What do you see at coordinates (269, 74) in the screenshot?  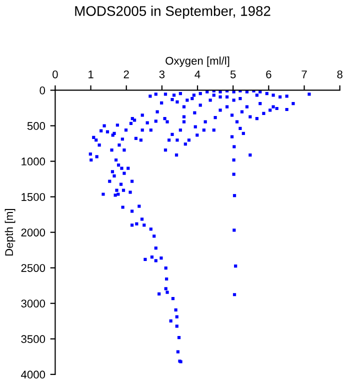 I see `x-tick-label: 6` at bounding box center [269, 74].